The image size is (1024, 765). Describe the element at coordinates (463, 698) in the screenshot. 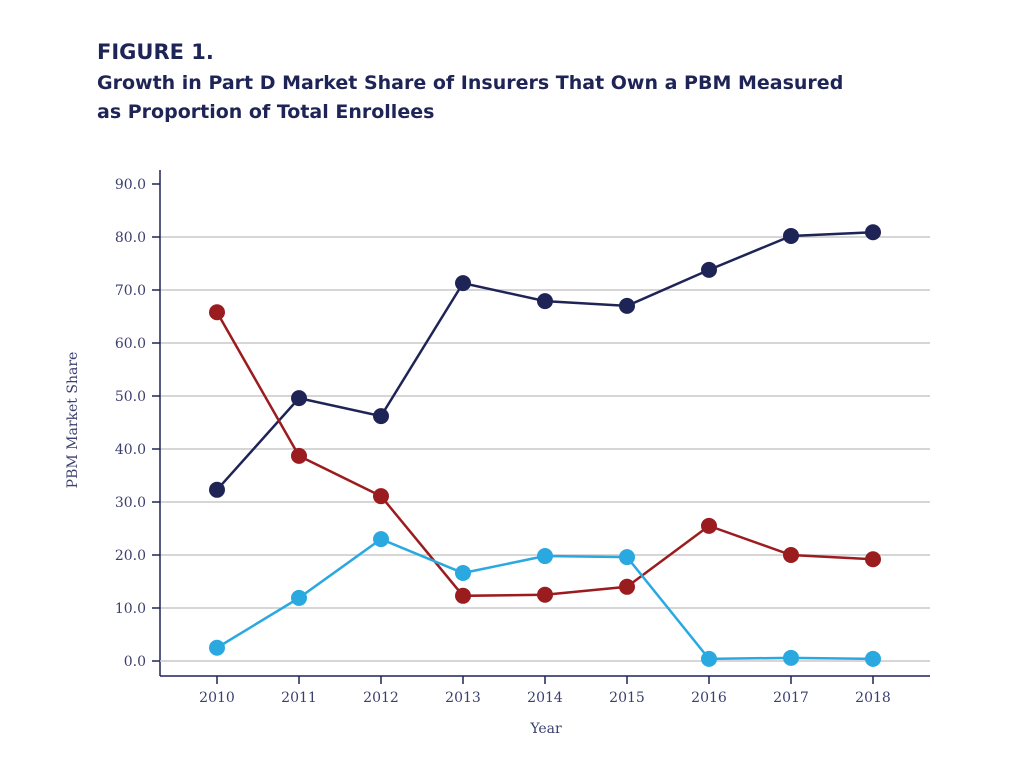

I see `x-tick-label: 2013` at that location.